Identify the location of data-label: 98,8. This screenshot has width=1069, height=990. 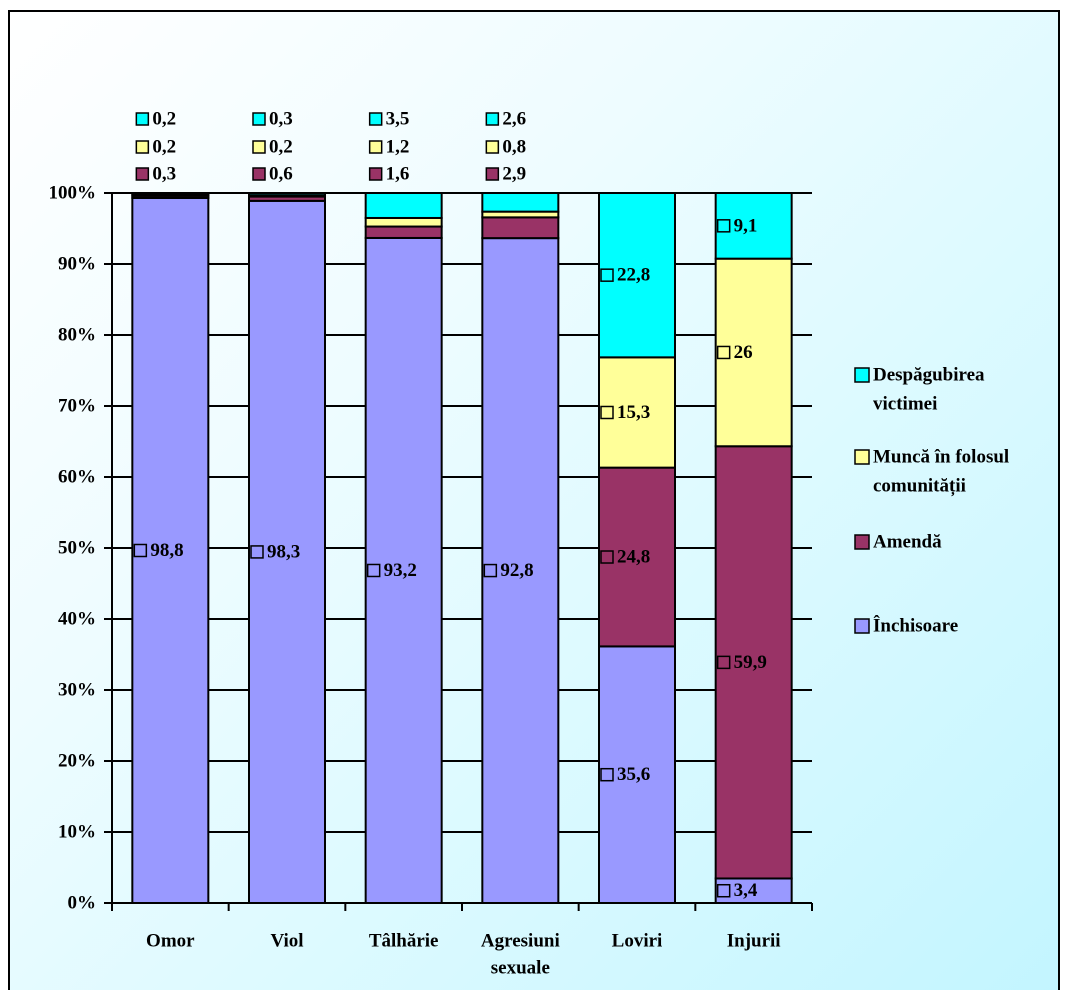
(166, 550).